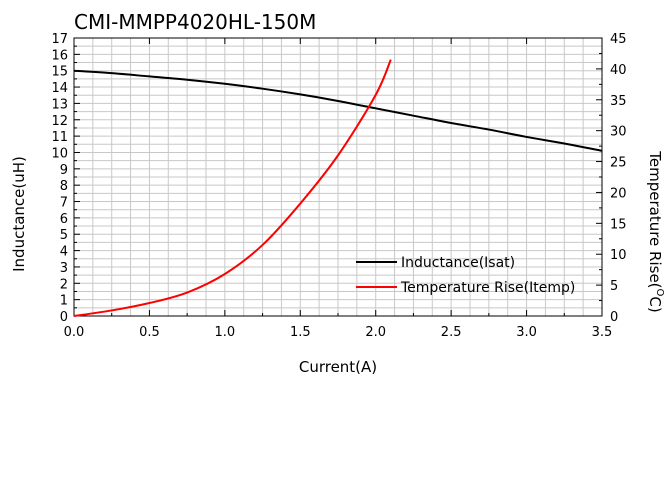 This screenshot has width=670, height=495. What do you see at coordinates (451, 332) in the screenshot?
I see `x-tick-label: 2.5` at bounding box center [451, 332].